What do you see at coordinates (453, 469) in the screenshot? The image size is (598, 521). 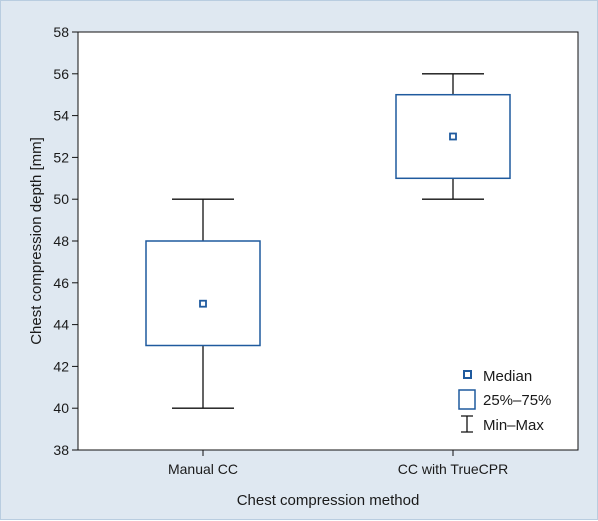 I see `x-tick-label: CC with TrueCPR` at bounding box center [453, 469].